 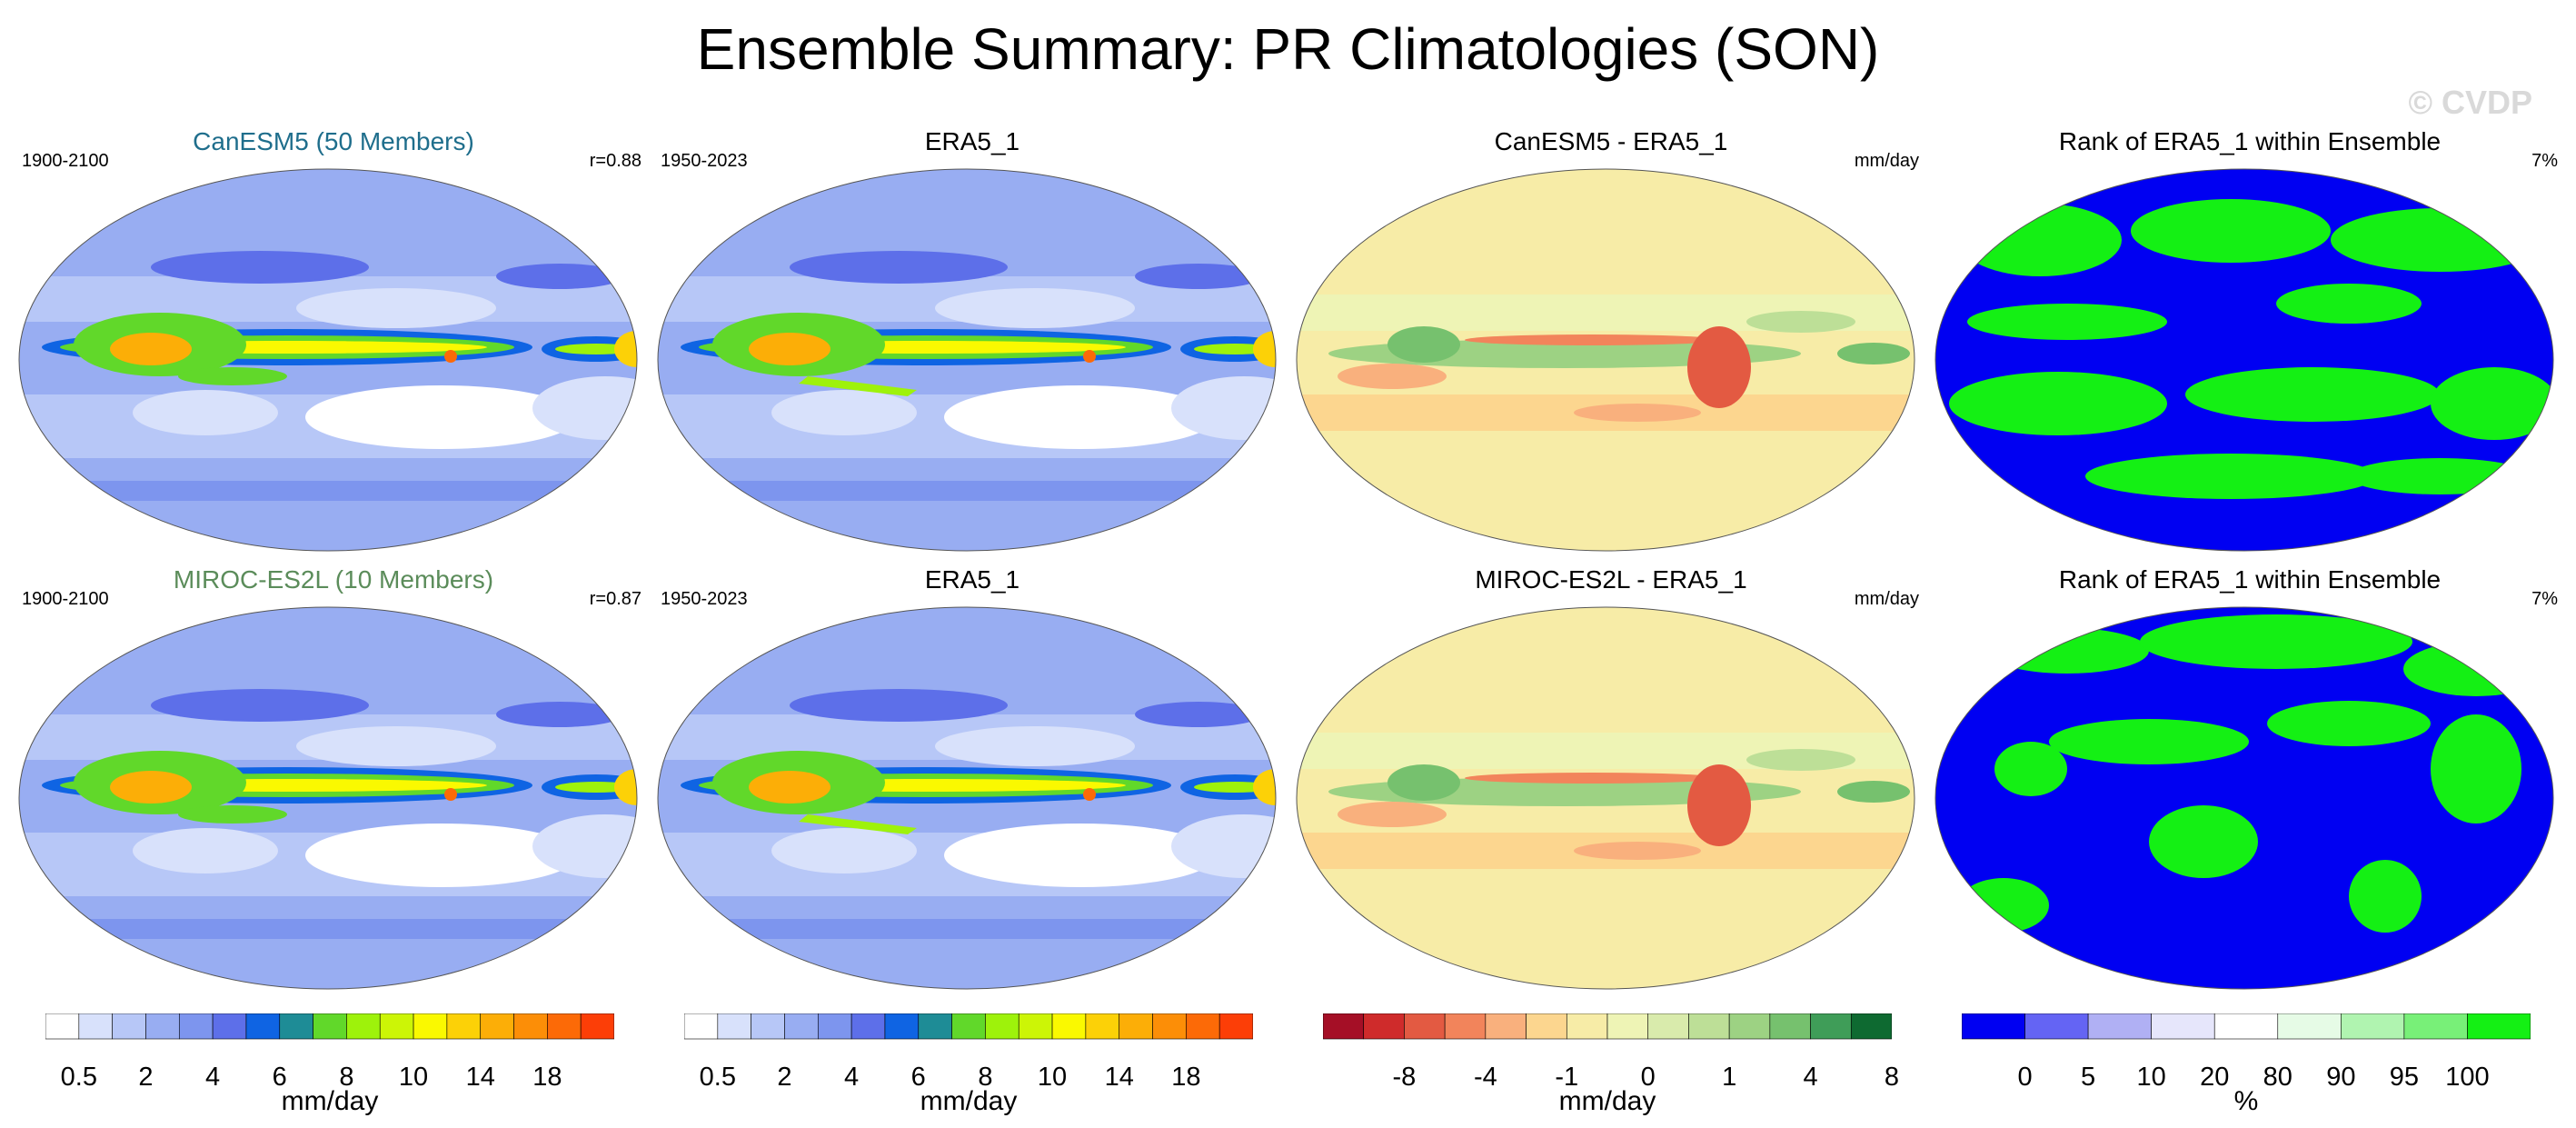 What do you see at coordinates (858, 386) in the screenshot?
I see `spcz` at bounding box center [858, 386].